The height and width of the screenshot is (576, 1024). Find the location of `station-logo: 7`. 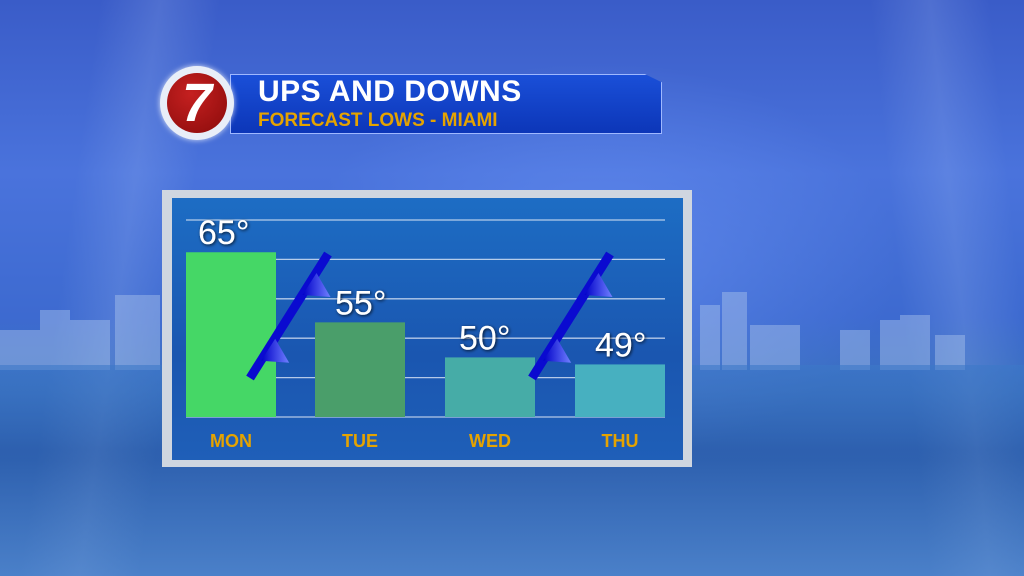

station-logo: 7 is located at coordinates (197, 103).